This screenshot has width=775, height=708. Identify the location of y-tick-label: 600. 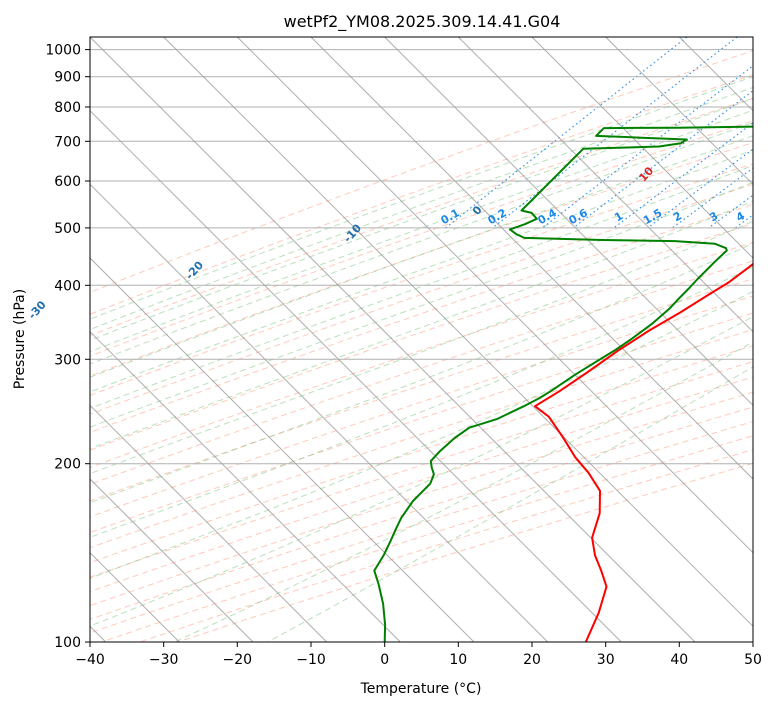
(67, 182).